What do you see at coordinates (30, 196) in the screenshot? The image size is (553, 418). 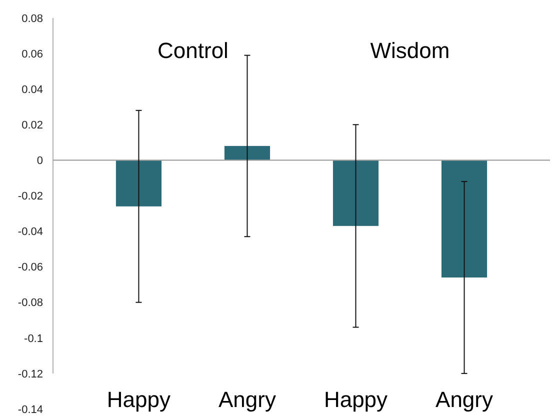 I see `y-tick-label: -0.02` at bounding box center [30, 196].